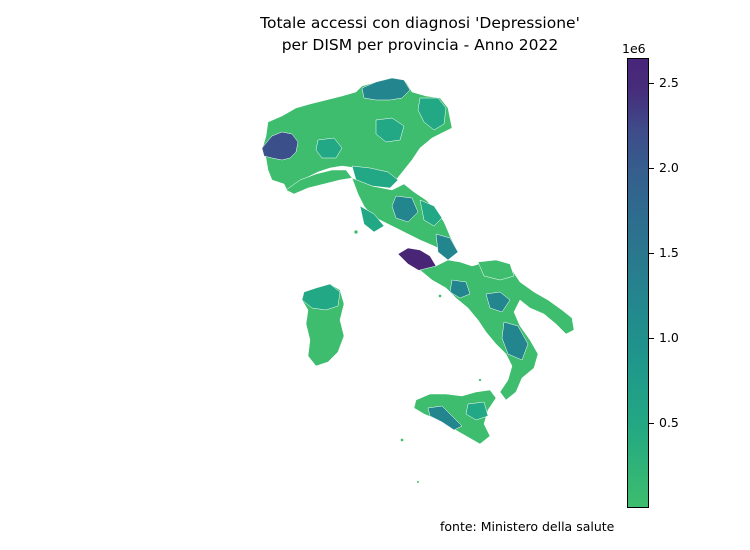 Image resolution: width=750 pixels, height=550 pixels. Describe the element at coordinates (496, 270) in the screenshot. I see `province-puglia-north` at that location.